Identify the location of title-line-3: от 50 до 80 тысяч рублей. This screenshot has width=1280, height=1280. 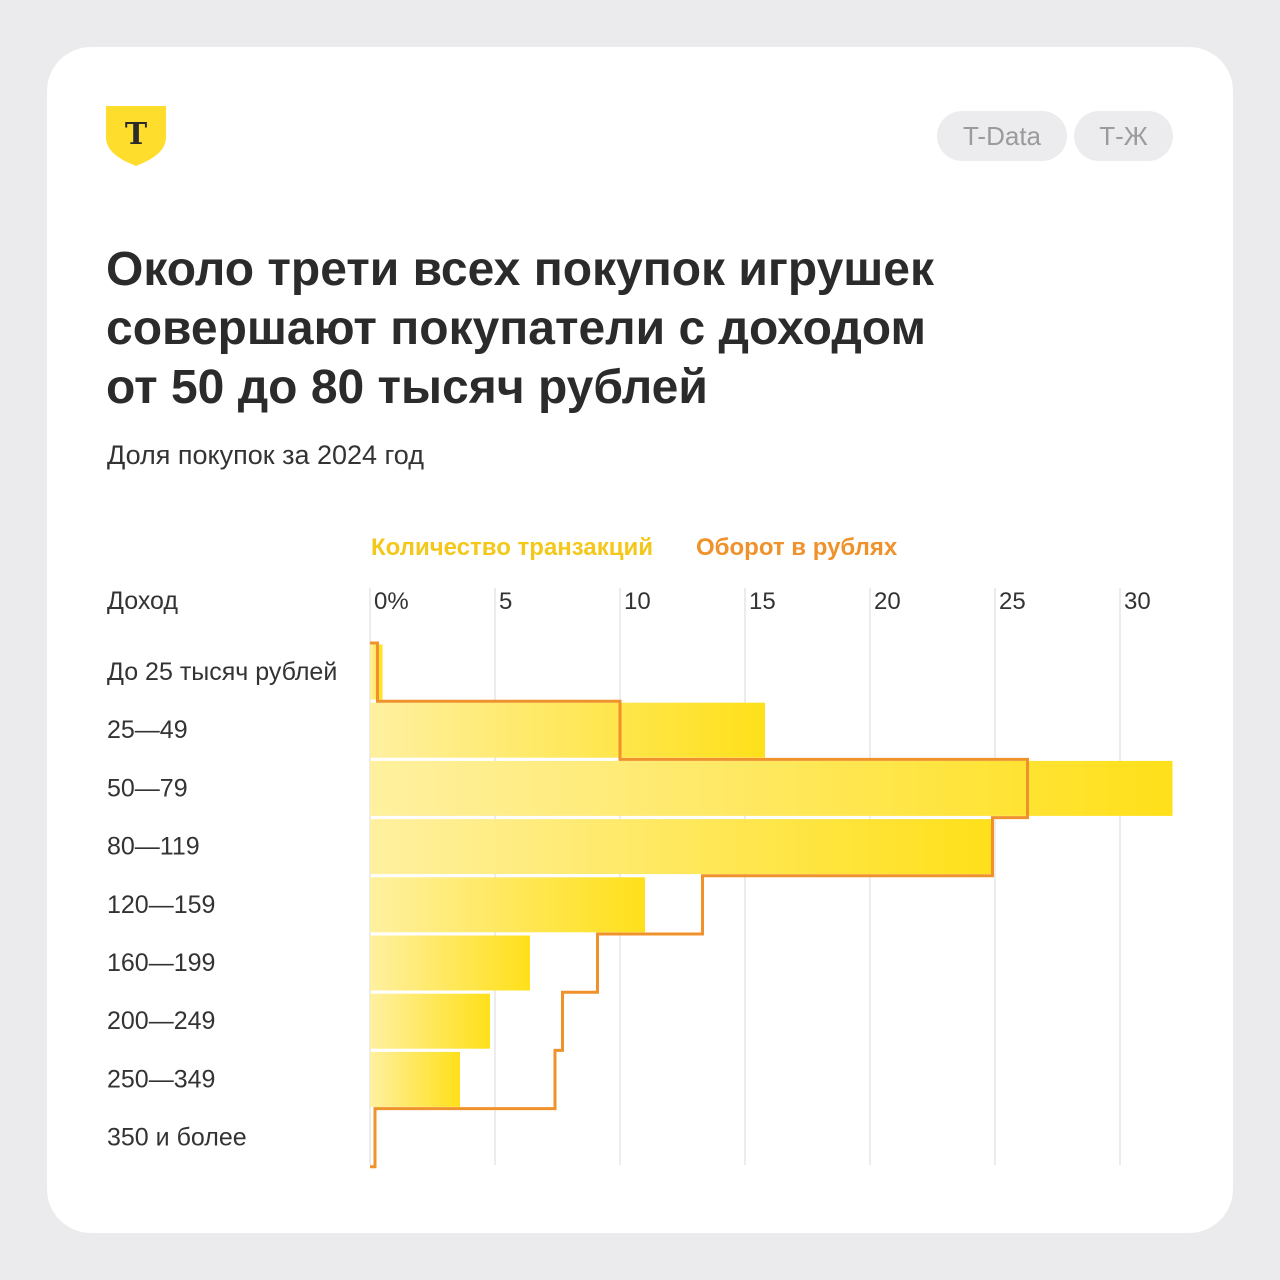
(407, 387).